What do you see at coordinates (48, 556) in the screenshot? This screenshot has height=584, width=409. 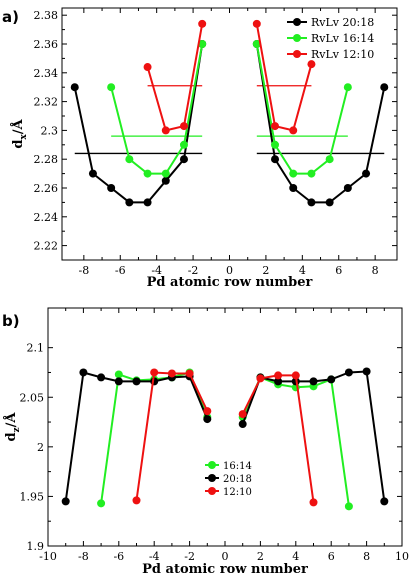 I see `x-tick-label: -10` at bounding box center [48, 556].